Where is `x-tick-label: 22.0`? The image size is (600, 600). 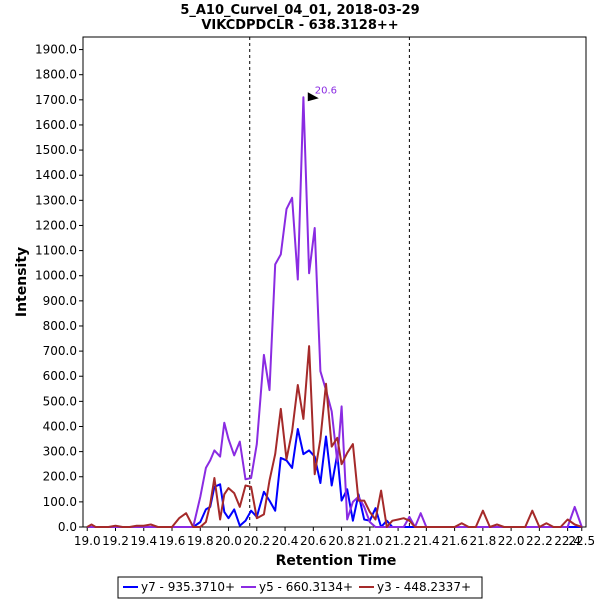
x-tick-label: 22.0 is located at coordinates (511, 541).